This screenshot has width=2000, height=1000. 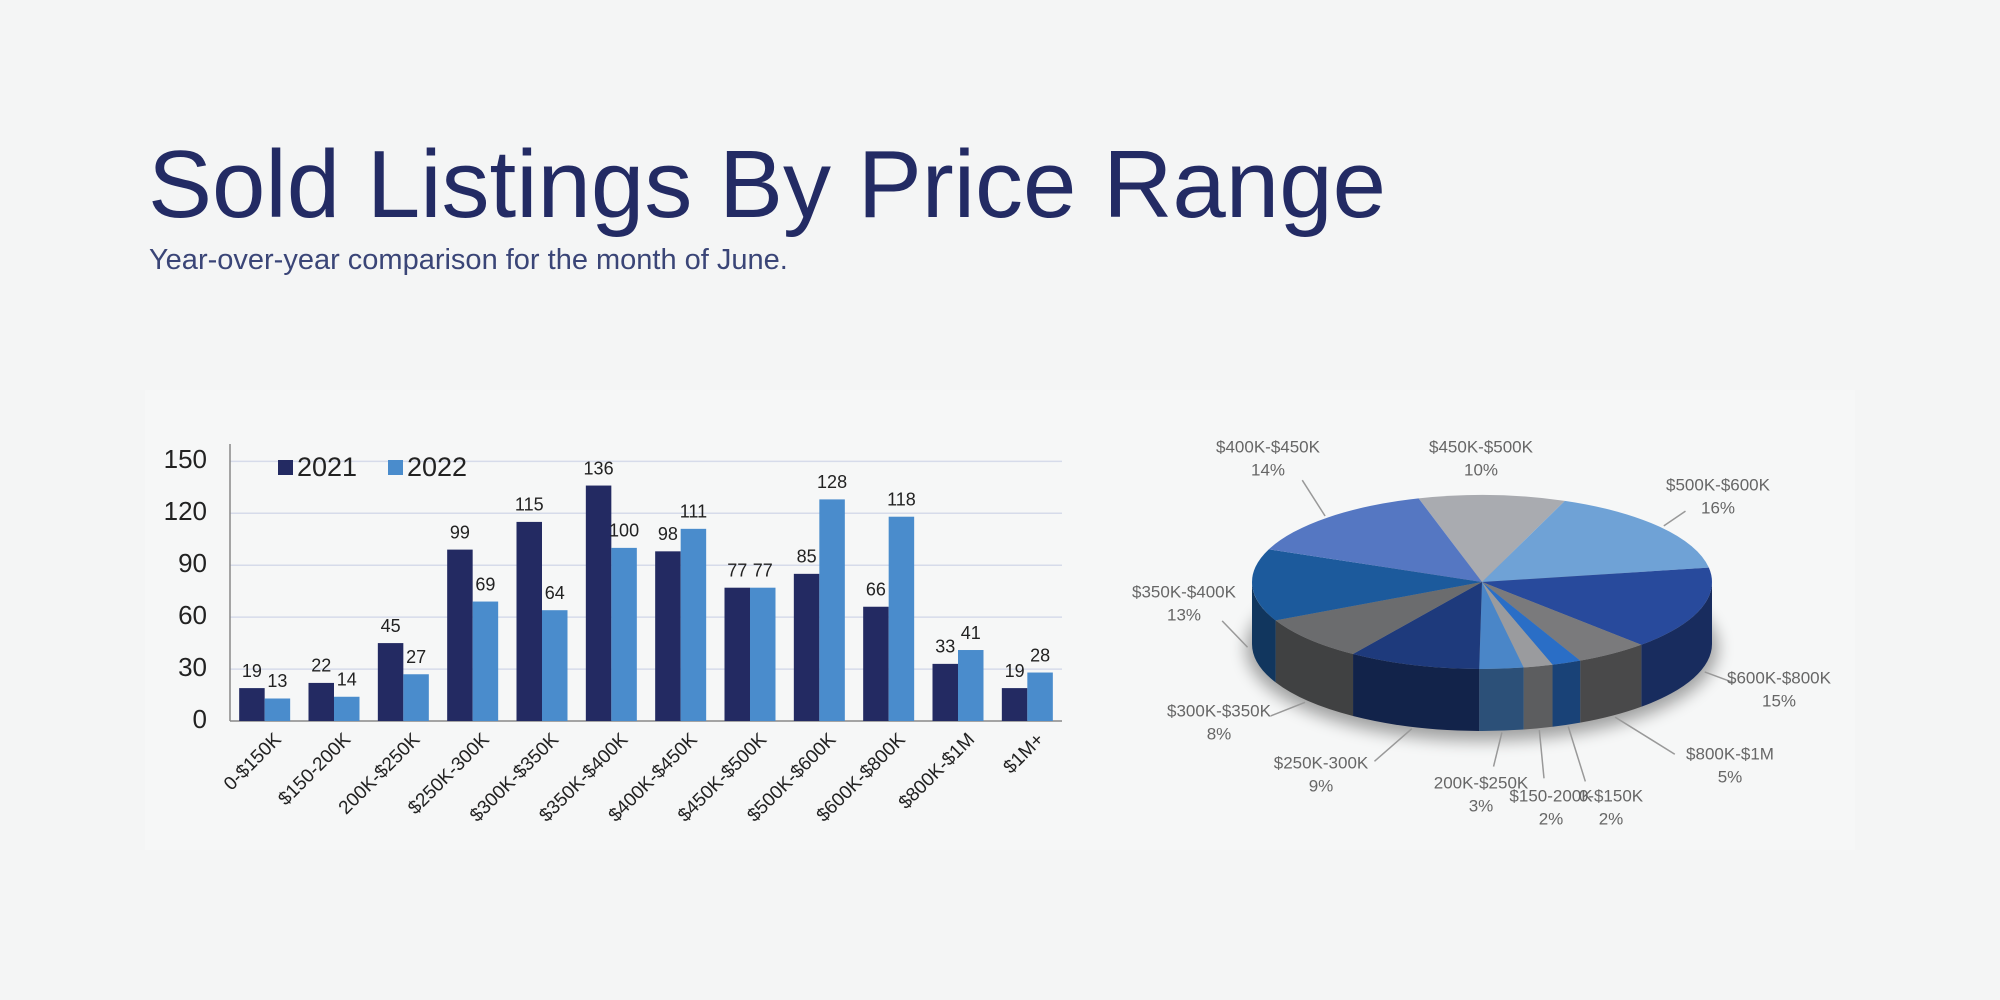 I want to click on slice-label: $500K-$600K, so click(x=1718, y=484).